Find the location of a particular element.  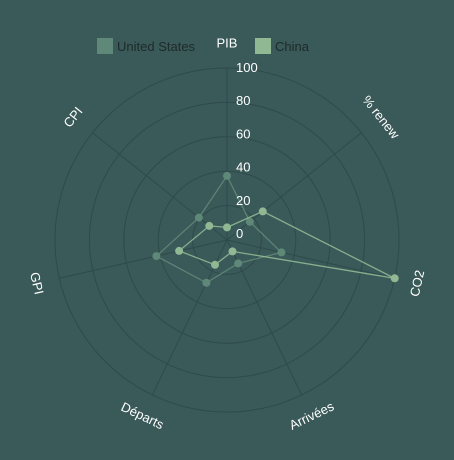

tick-label-100: 100 is located at coordinates (247, 67).